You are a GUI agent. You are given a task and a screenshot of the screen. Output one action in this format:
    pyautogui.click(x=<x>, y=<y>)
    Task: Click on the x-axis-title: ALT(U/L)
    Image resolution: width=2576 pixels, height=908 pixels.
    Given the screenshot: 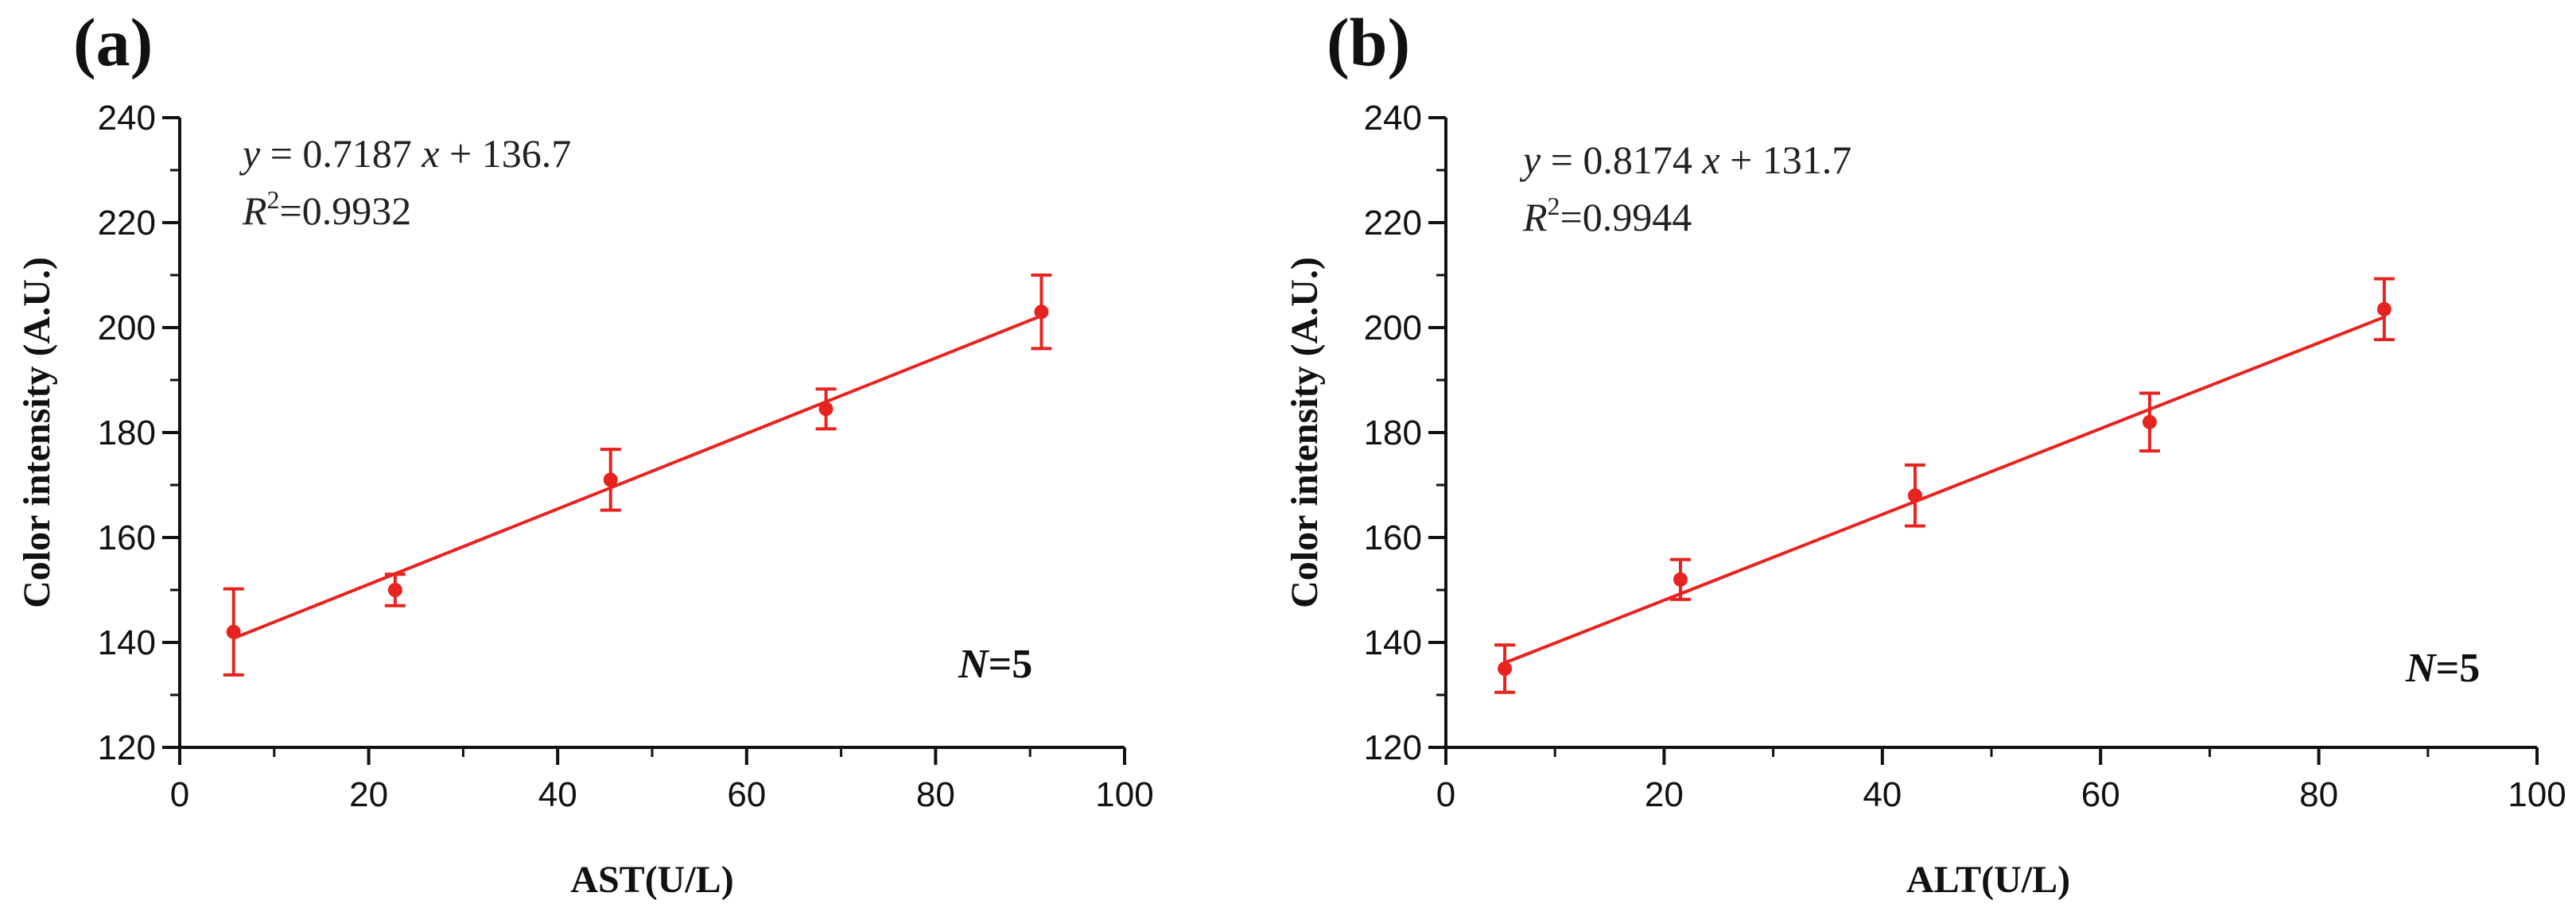 What is the action you would take?
    pyautogui.click(x=1988, y=880)
    